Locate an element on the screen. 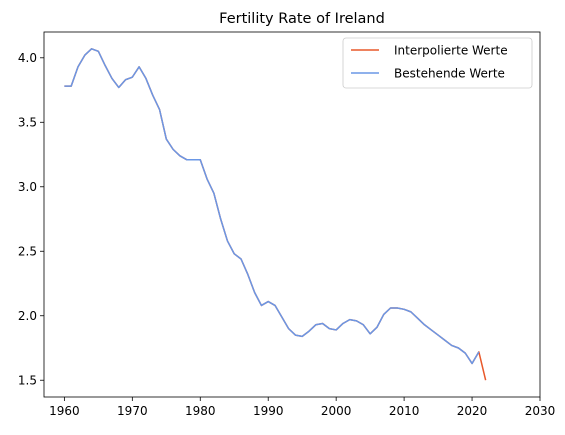 The image size is (565, 435). legend: Interpolierte Werte Bestehende Werte is located at coordinates (437, 63).